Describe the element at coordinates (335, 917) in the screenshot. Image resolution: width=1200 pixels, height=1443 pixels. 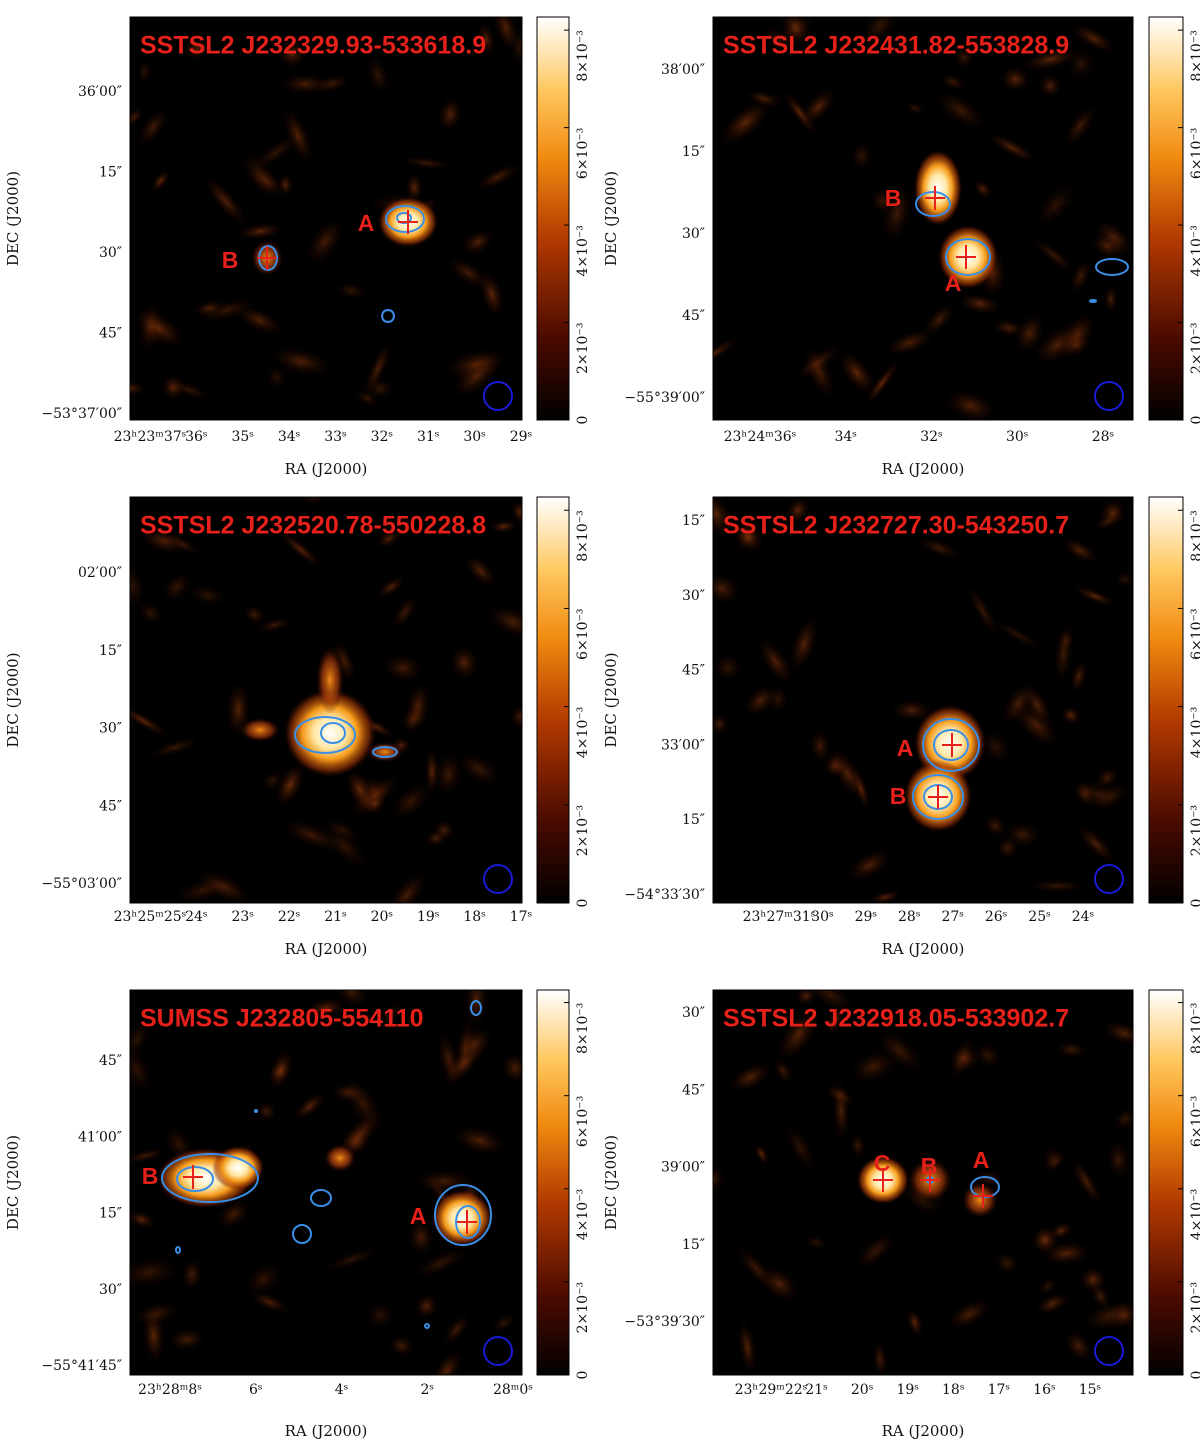
I see `x-tick-label: 21ˢ` at that location.